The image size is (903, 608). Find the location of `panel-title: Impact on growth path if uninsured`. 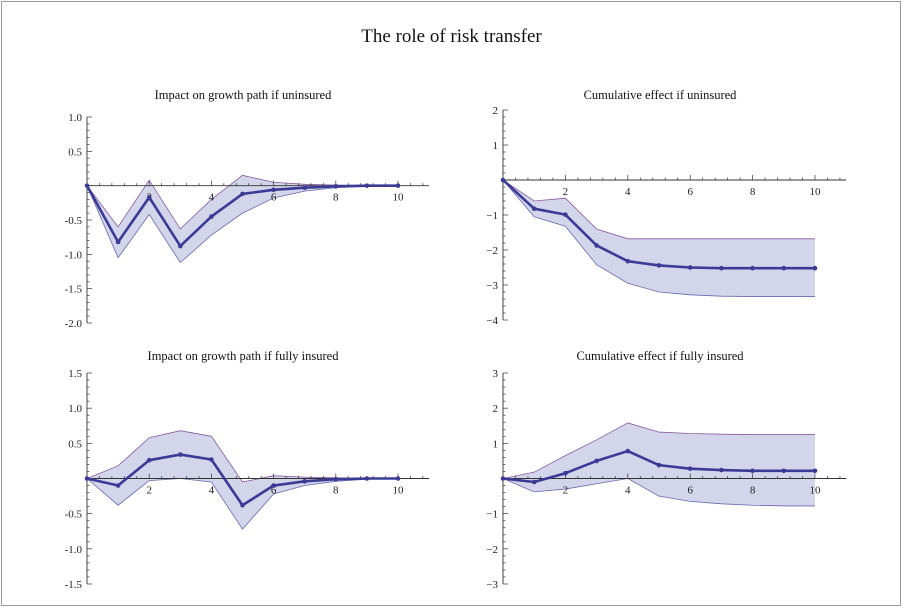

panel-title: Impact on growth path if uninsured is located at coordinates (243, 95).